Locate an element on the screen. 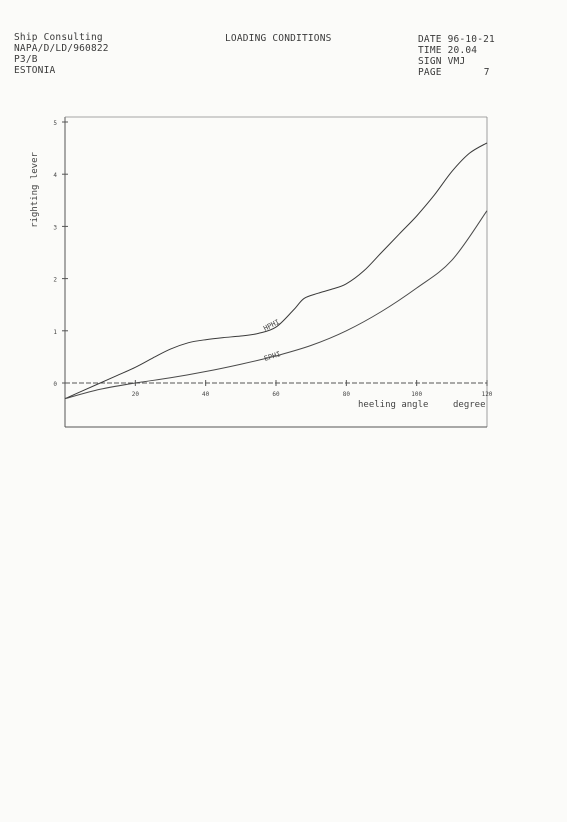  y-tick-label: 0 is located at coordinates (55, 384).